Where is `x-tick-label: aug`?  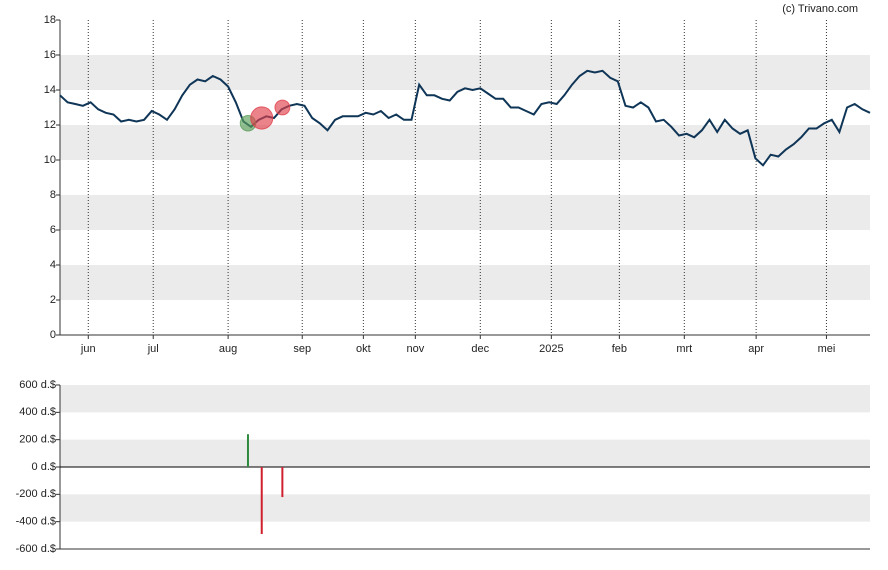 x-tick-label: aug is located at coordinates (228, 349).